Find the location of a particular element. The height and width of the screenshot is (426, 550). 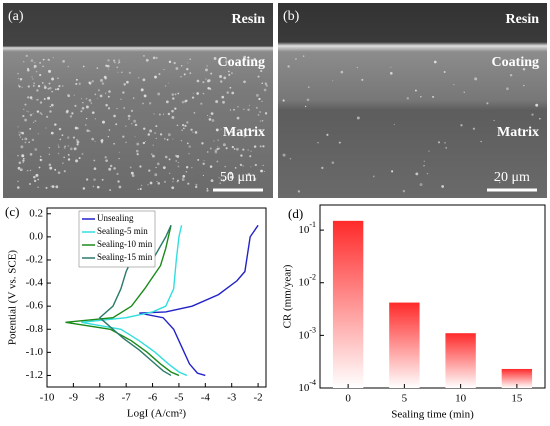

panel-label: (d) is located at coordinates (295, 213).